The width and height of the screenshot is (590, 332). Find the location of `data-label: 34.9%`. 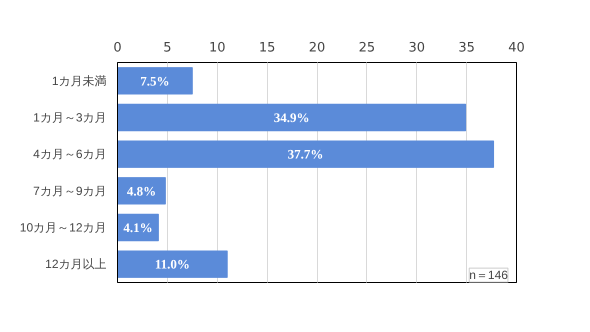

data-label: 34.9% is located at coordinates (292, 117).